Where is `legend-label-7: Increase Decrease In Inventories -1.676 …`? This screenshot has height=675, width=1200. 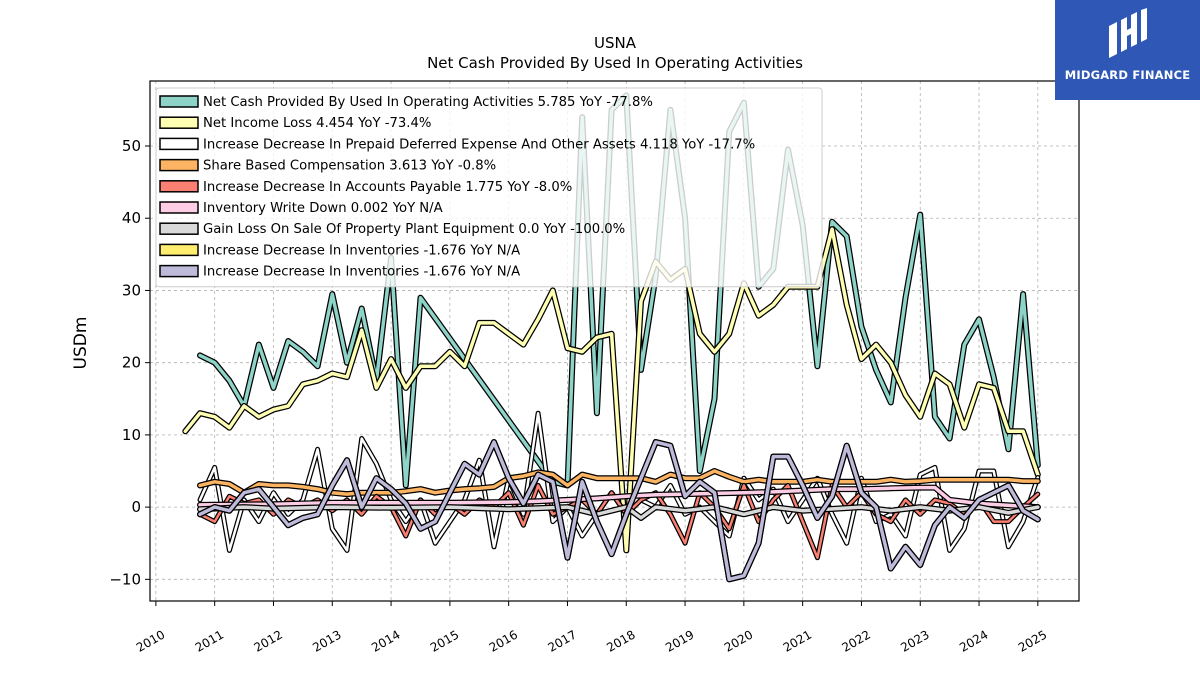
legend-label-7: Increase Decrease In Inventories -1.676 … is located at coordinates (361, 250).